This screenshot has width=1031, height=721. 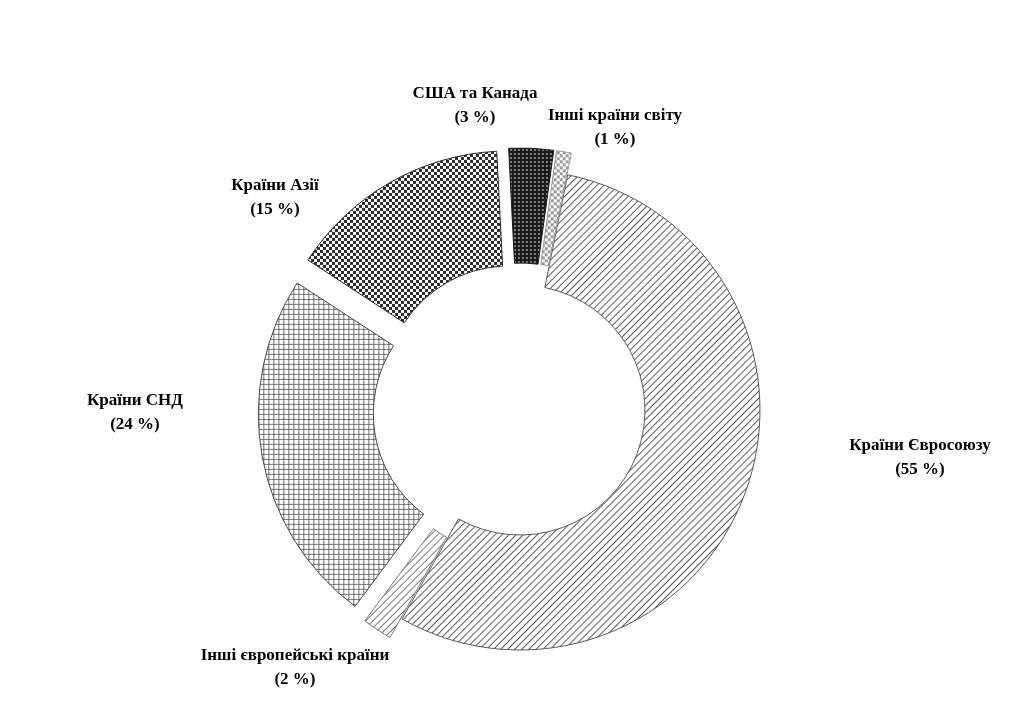 I want to click on data-label: (15 %), so click(x=275, y=208).